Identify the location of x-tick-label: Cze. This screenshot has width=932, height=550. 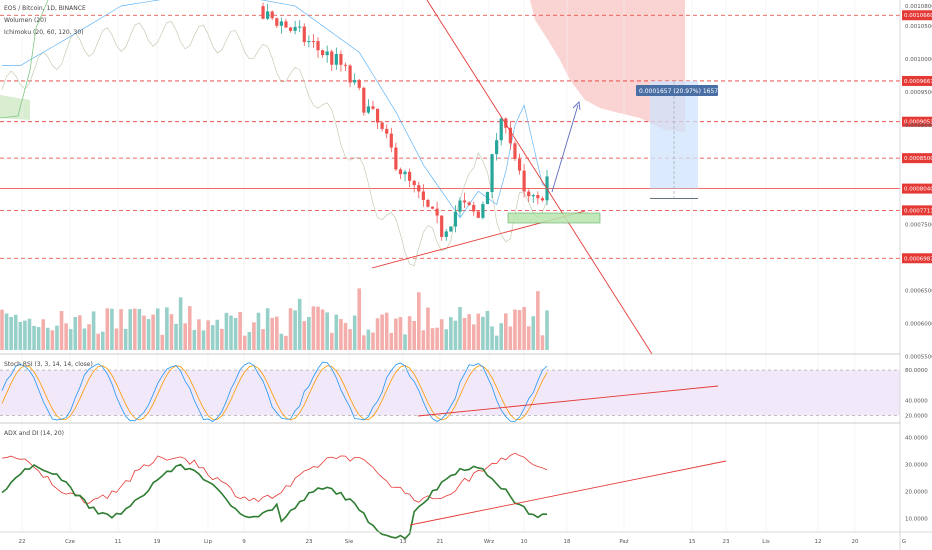
(70, 542).